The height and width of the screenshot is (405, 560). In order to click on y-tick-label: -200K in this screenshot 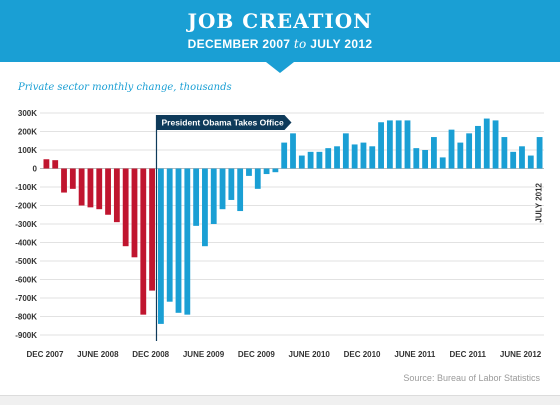, I will do `click(26, 206)`.